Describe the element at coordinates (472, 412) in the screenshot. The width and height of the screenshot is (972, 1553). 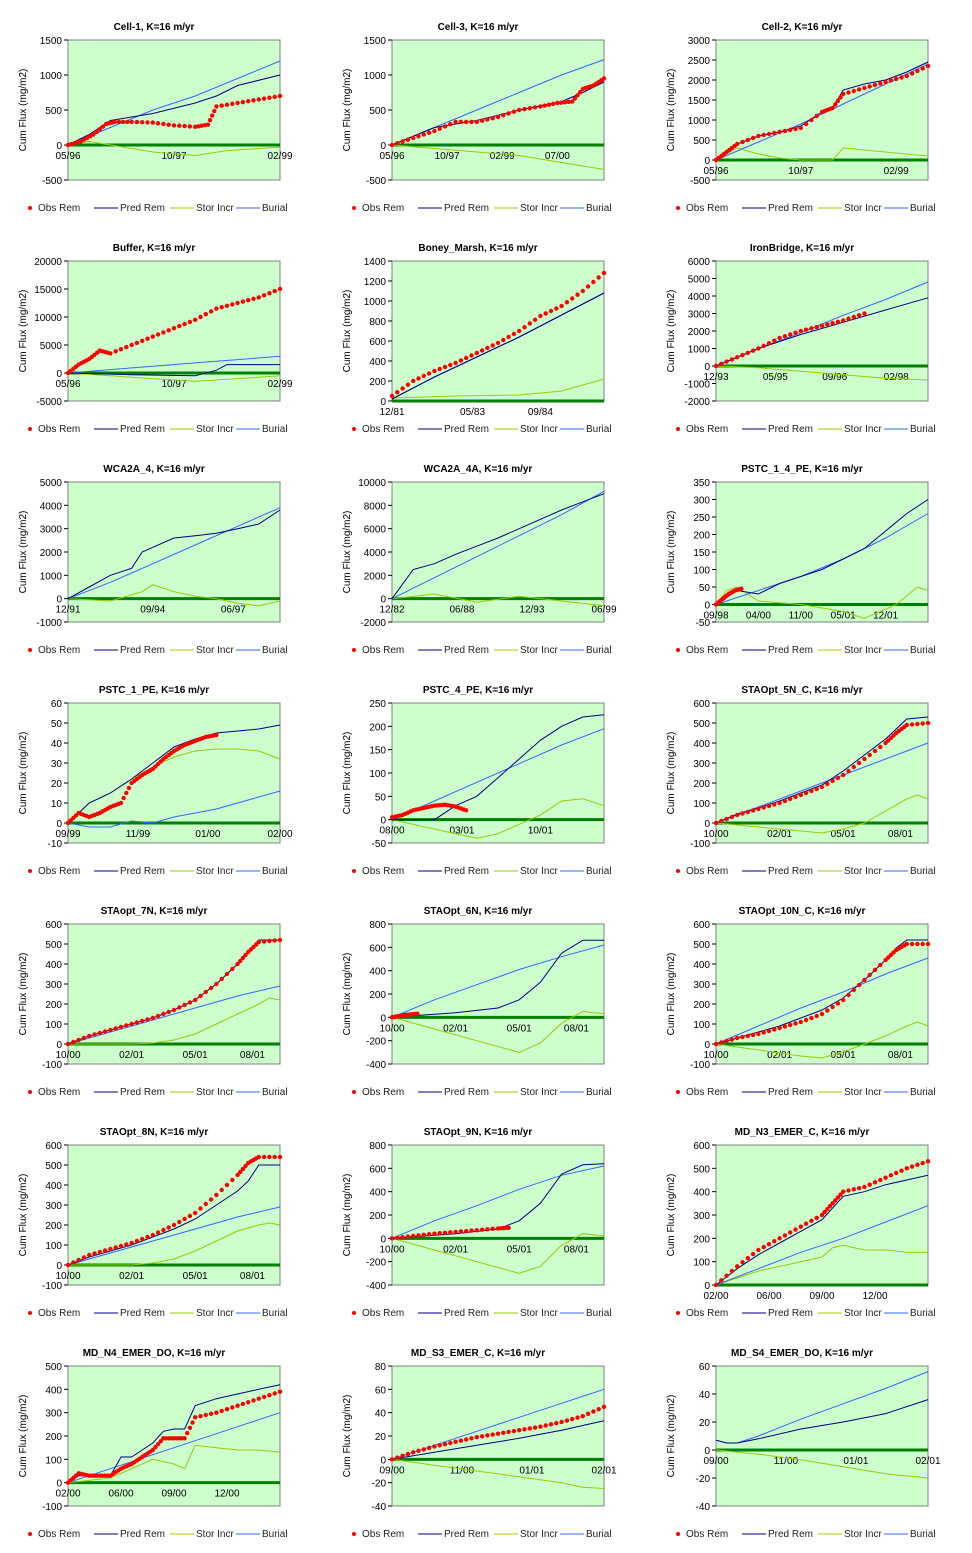
I see `x-tick-label: 05/83` at that location.